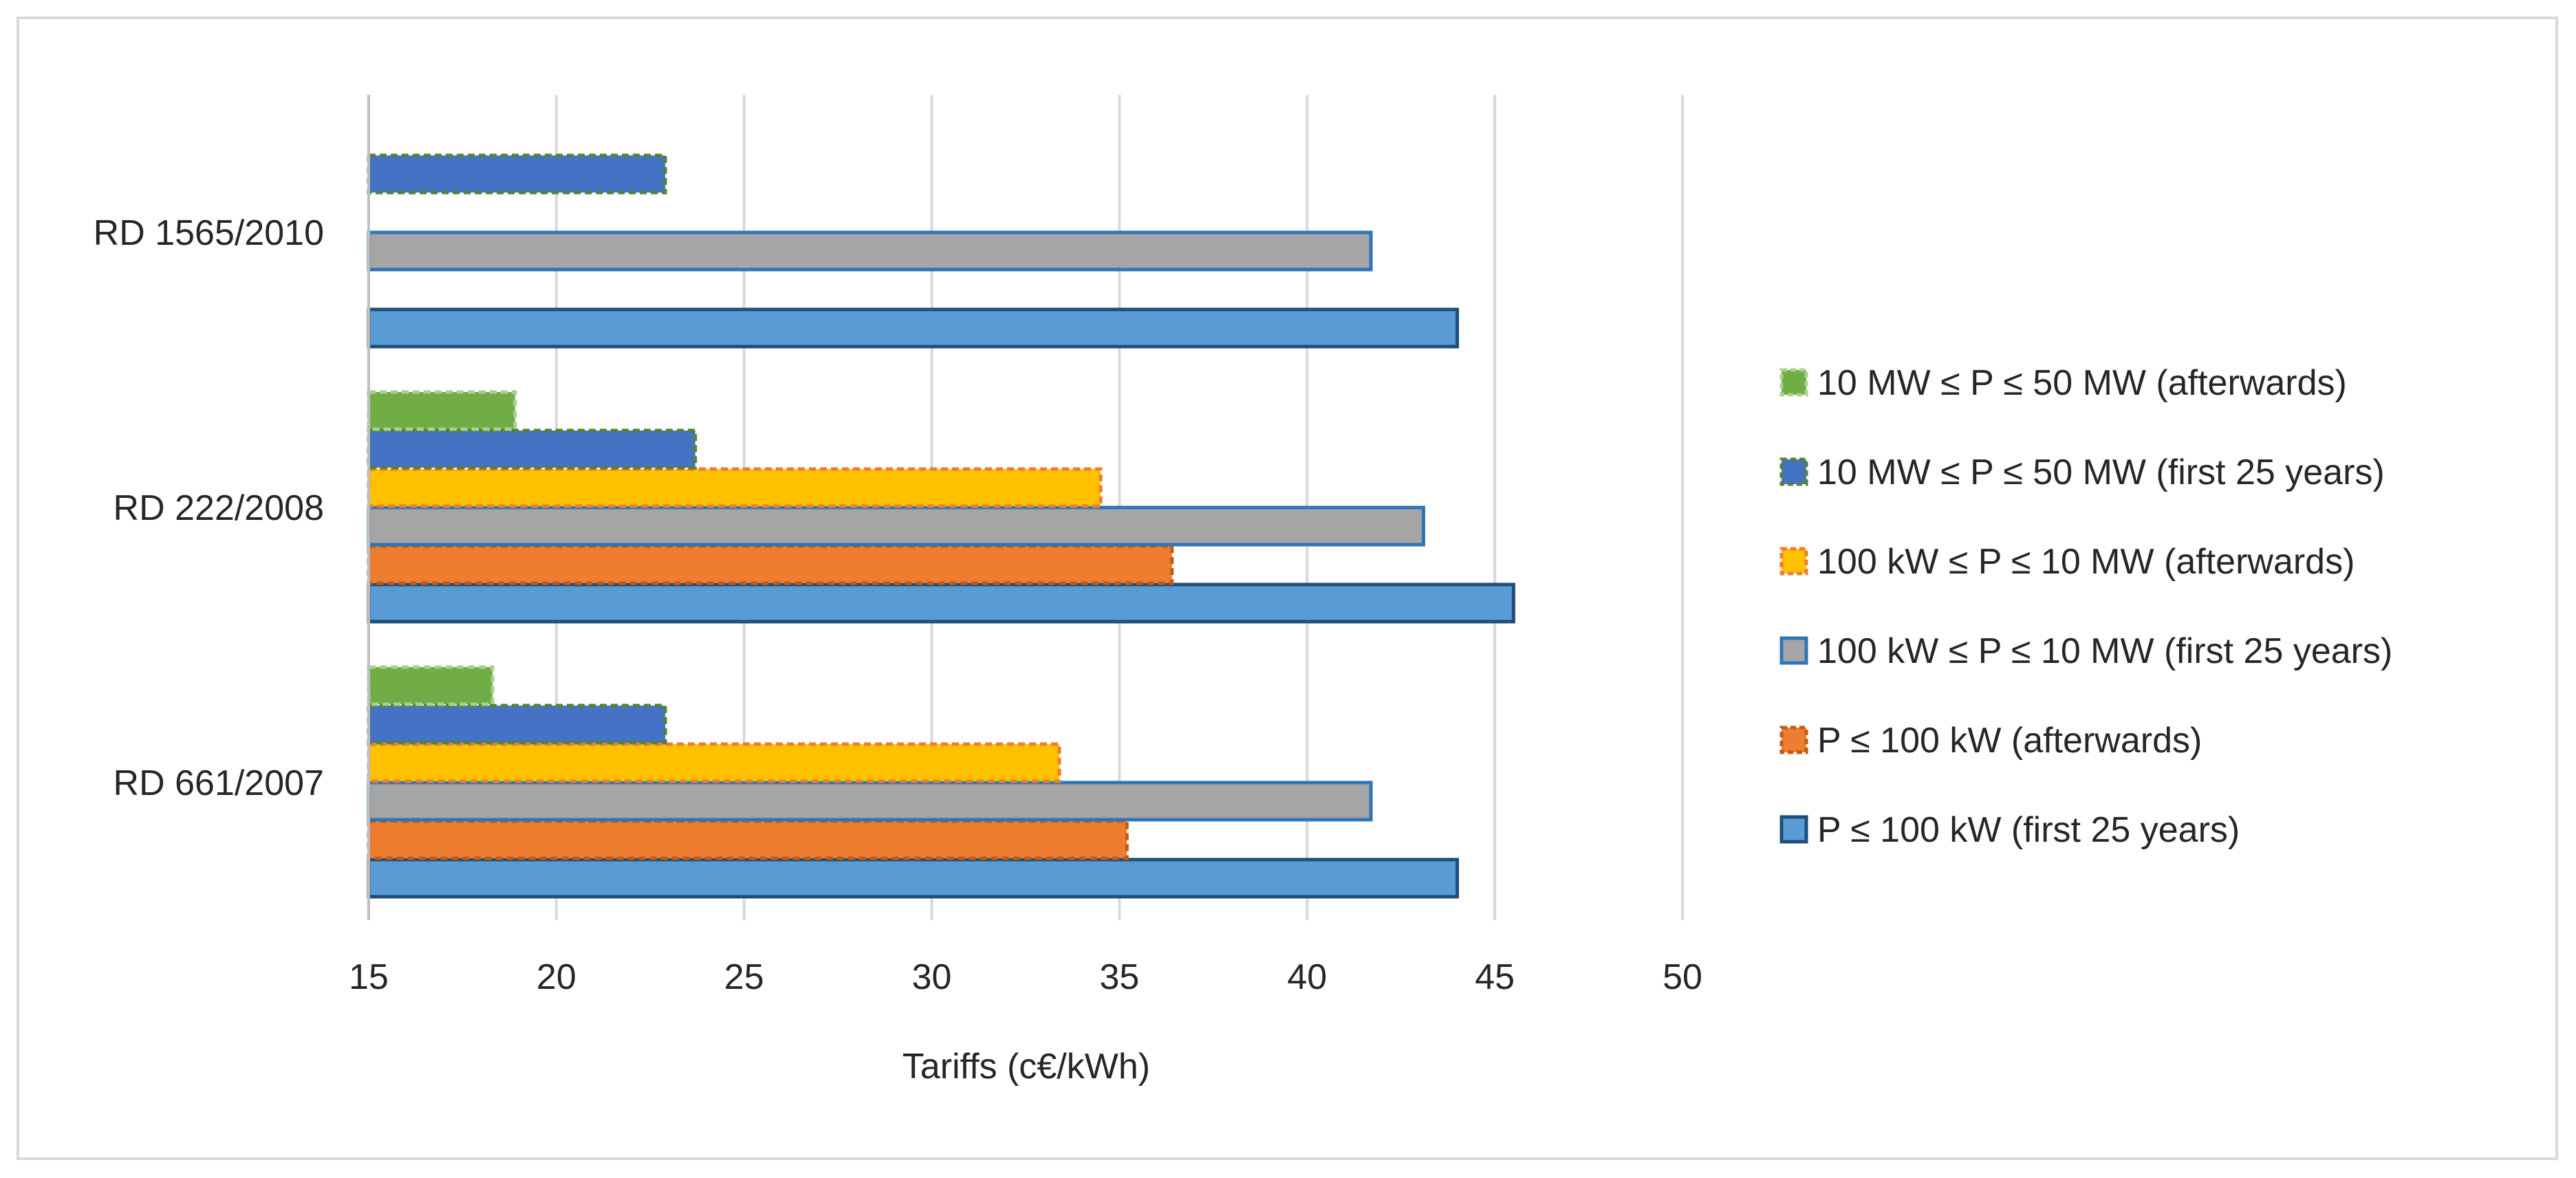 This screenshot has height=1178, width=2576. Describe the element at coordinates (218, 508) in the screenshot. I see `category-label: RD 222/2008` at that location.